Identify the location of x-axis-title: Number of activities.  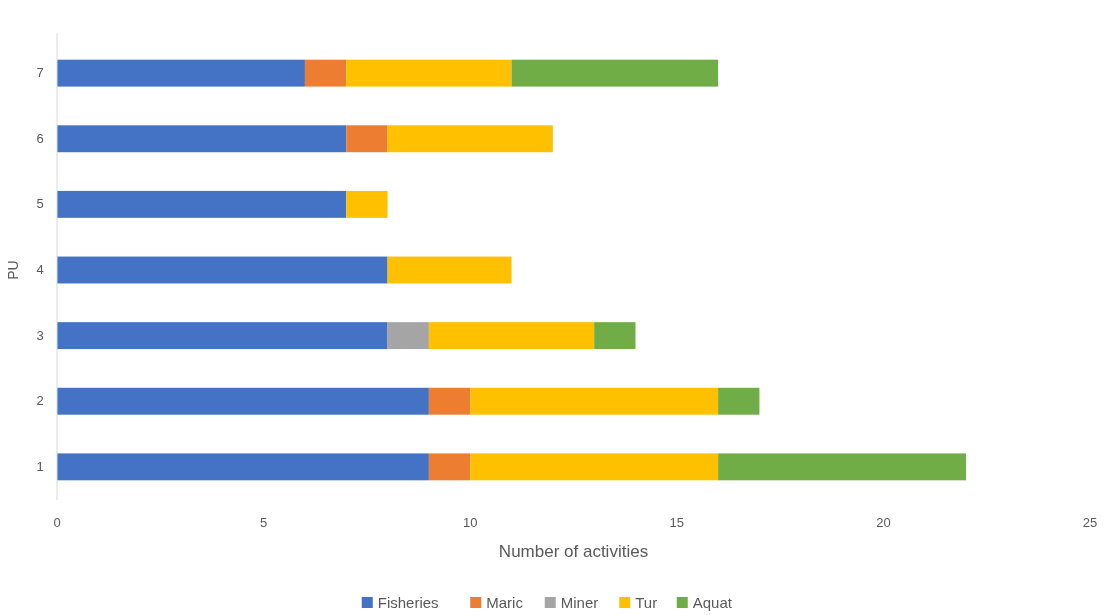
(573, 551).